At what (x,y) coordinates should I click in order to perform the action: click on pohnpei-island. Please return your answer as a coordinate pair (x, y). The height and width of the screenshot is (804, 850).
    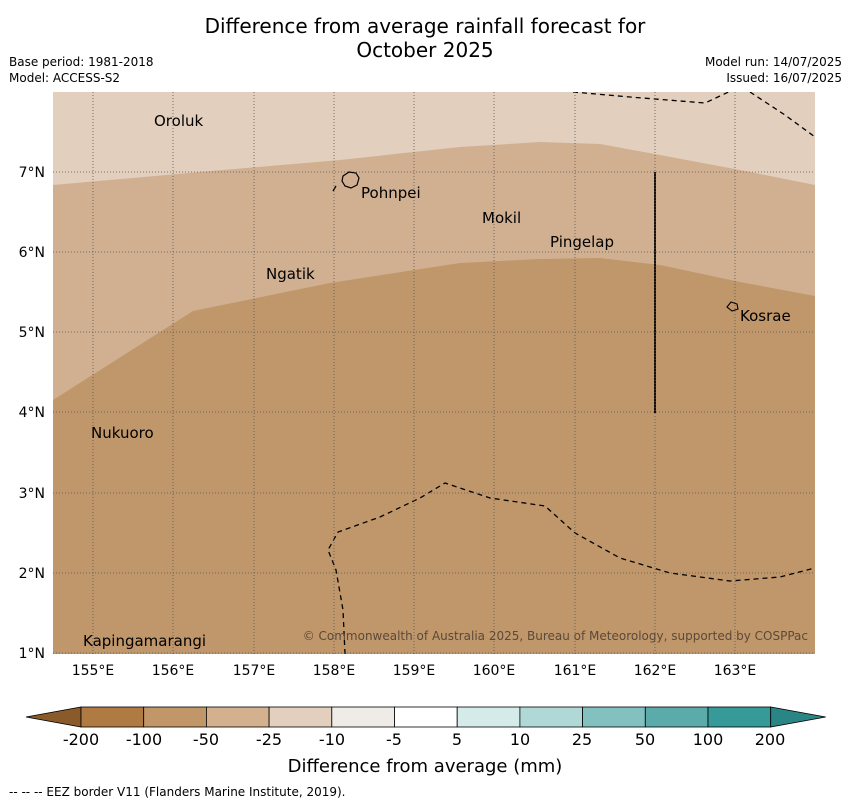
    Looking at the image, I should click on (350, 180).